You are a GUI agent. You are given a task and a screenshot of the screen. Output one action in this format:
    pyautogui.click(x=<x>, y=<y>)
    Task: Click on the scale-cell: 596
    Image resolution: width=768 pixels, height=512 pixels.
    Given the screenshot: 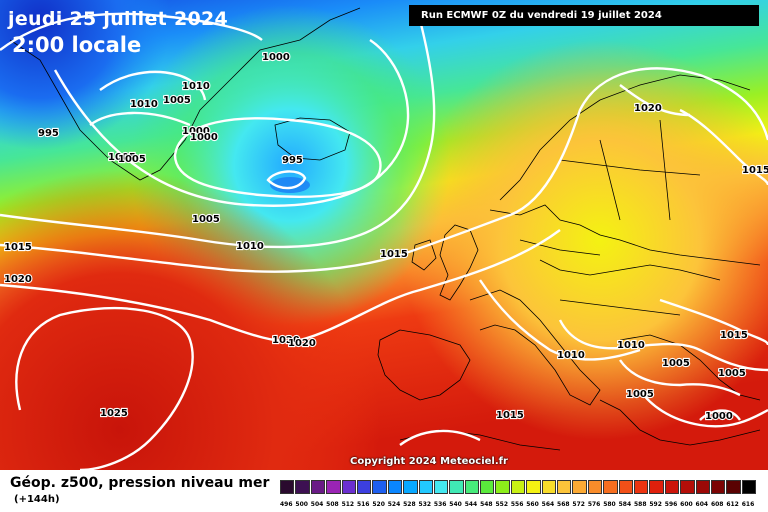 What is the action you would take?
    pyautogui.click(x=672, y=496)
    